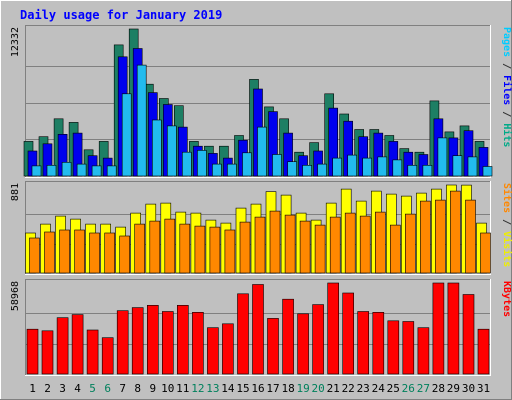  Describe the element at coordinates (182, 388) in the screenshot. I see `x-tick-label: 11` at that location.